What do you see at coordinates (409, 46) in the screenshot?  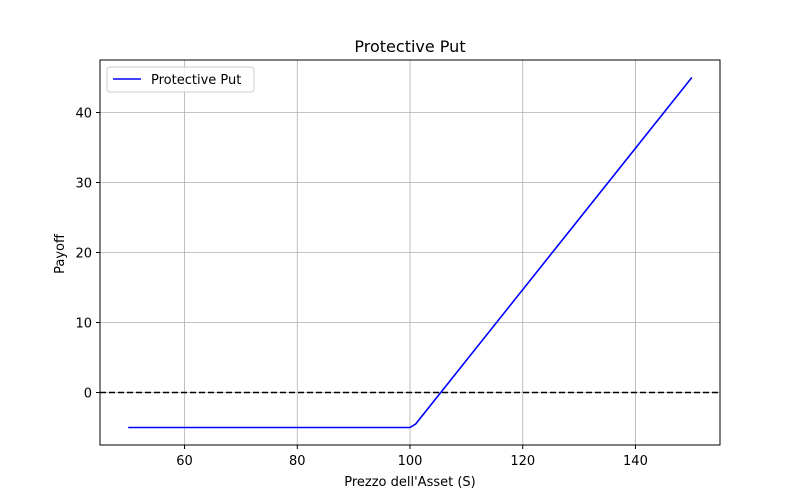 I see `chart-title: Protective Put` at bounding box center [409, 46].